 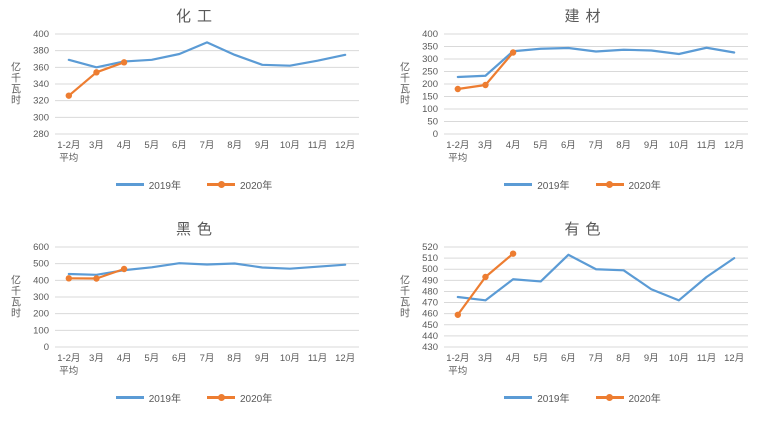 I want to click on y-tick-label: 360, so click(x=41, y=67).